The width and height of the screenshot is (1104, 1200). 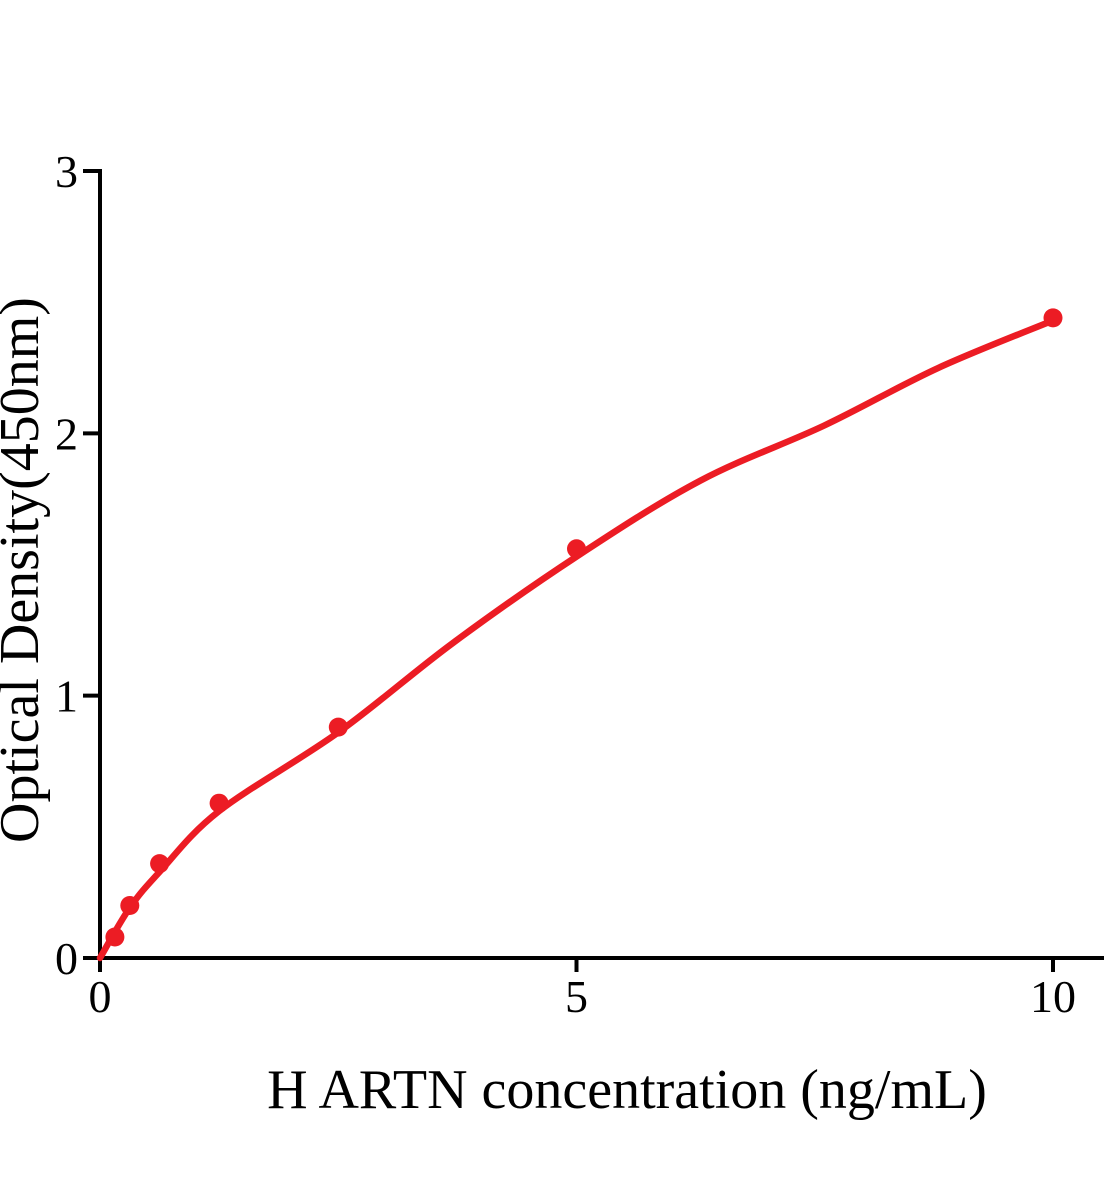 I want to click on y-tick-label: 2, so click(x=66, y=433).